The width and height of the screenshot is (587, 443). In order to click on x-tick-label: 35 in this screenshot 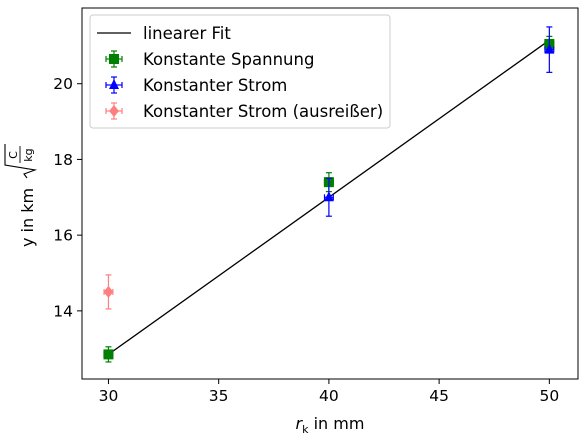, I will do `click(219, 396)`.